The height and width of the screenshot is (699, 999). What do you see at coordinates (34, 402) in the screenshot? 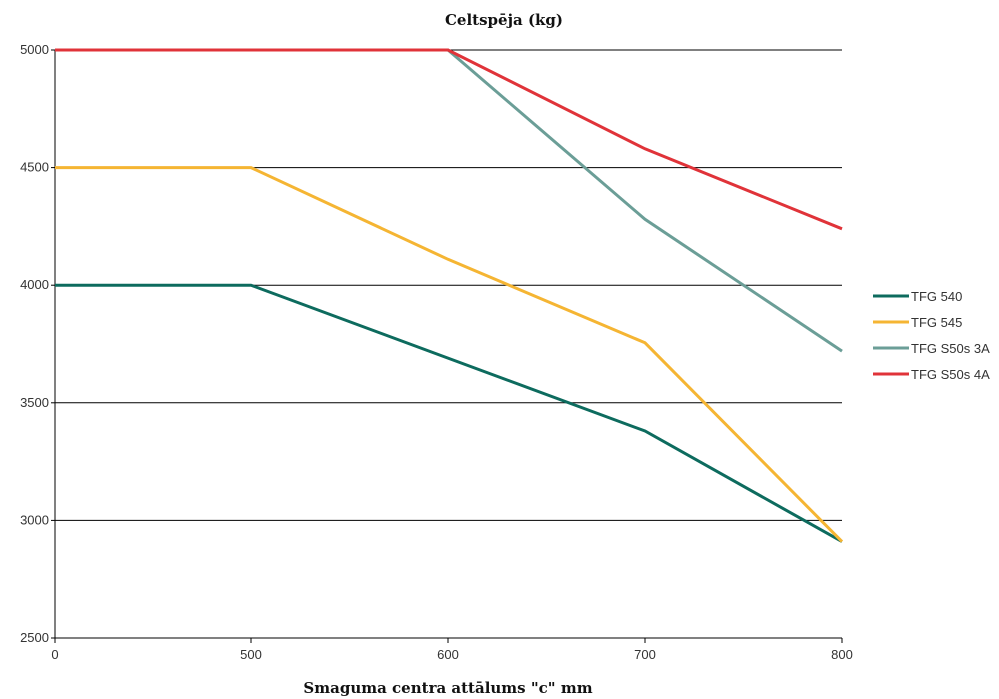
I see `y-tick-label: 3500` at bounding box center [34, 402].